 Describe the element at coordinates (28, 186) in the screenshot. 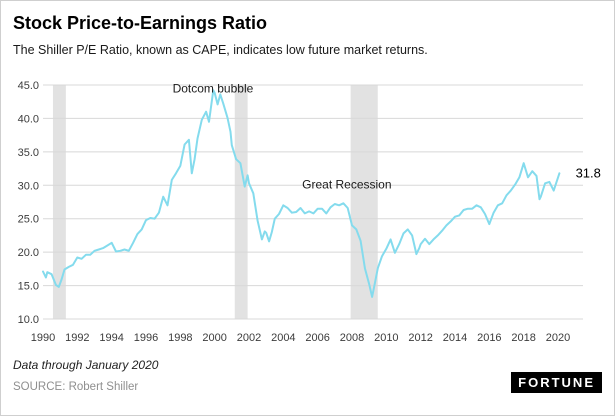

I see `y-tick-label: 30.0` at that location.